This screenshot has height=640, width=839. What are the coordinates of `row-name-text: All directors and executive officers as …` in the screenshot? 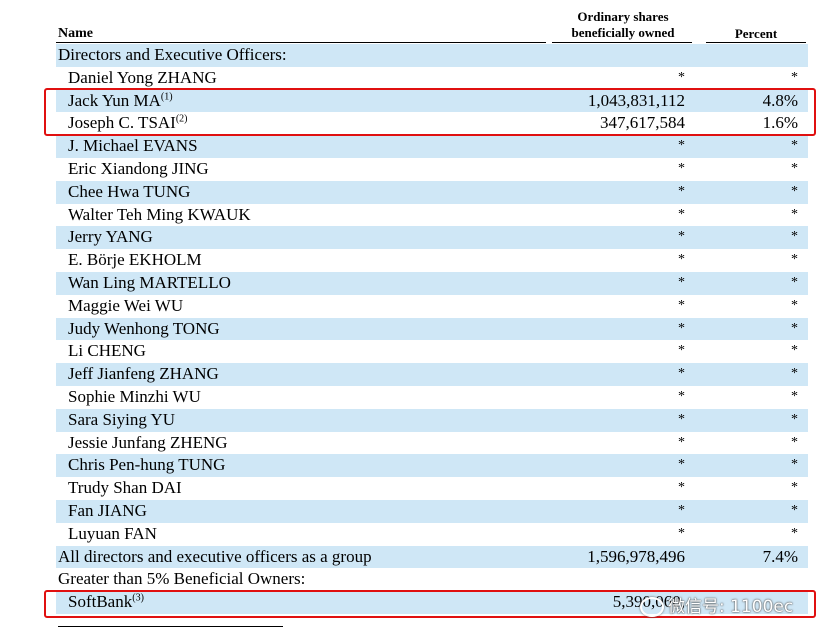 It's located at (215, 556).